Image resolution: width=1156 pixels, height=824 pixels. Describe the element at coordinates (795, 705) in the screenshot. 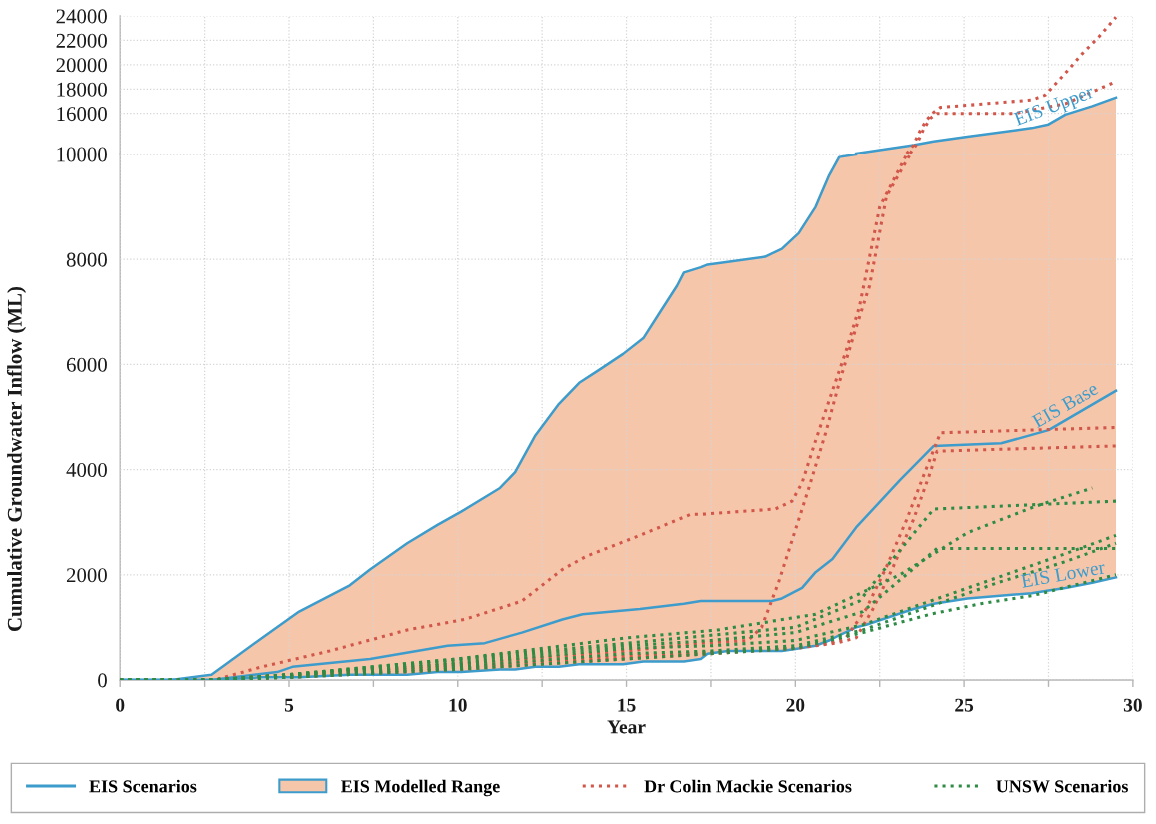

I see `x-tick-label: 20` at that location.